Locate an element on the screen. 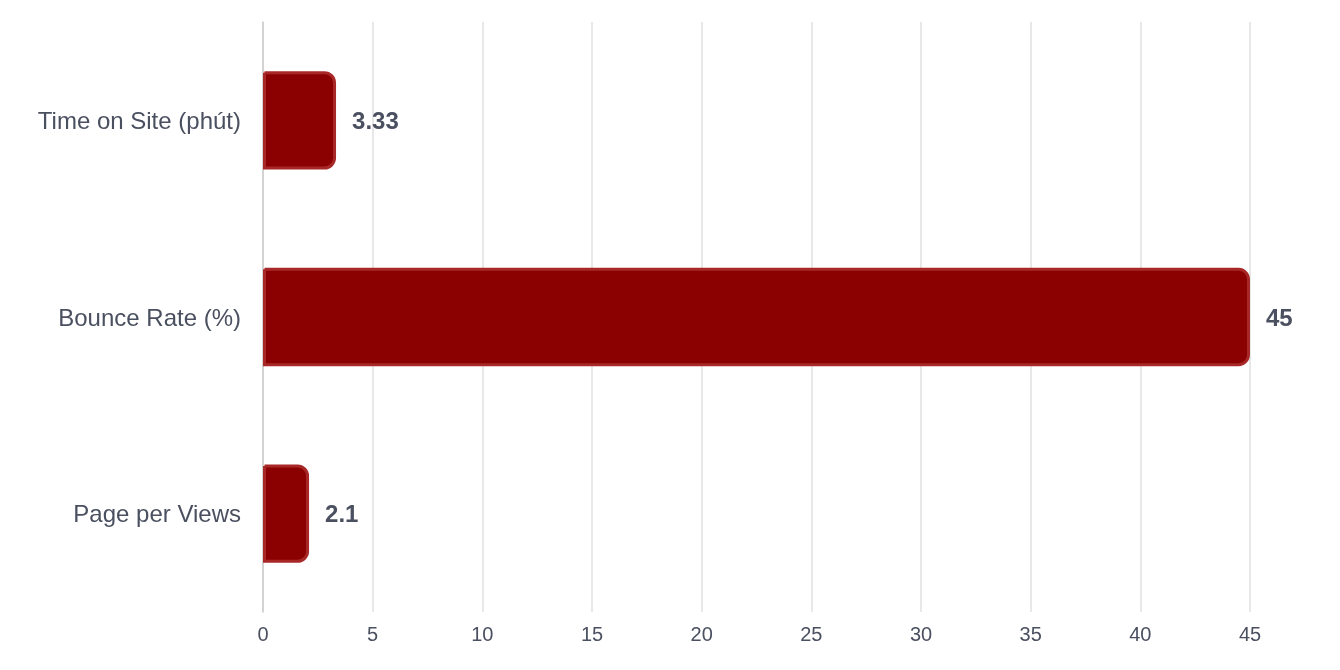 The image size is (1340, 670). x-tick-label: 5 is located at coordinates (373, 634).